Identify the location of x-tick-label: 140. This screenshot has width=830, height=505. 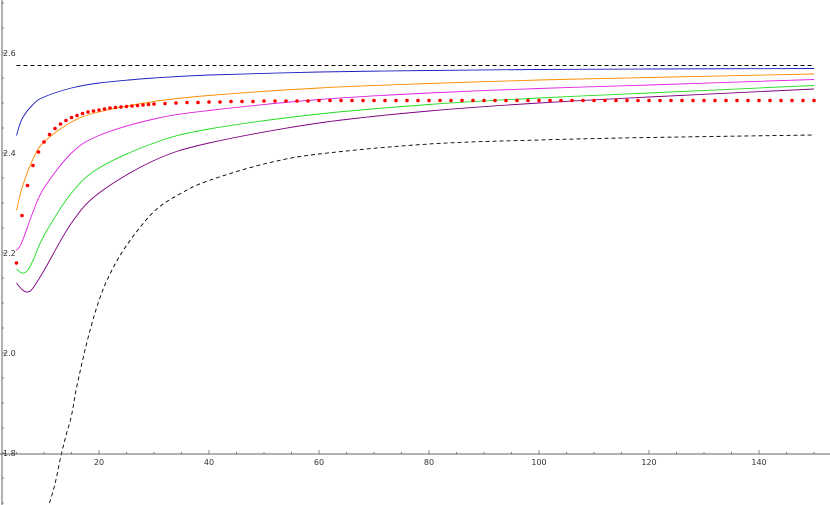
(758, 462).